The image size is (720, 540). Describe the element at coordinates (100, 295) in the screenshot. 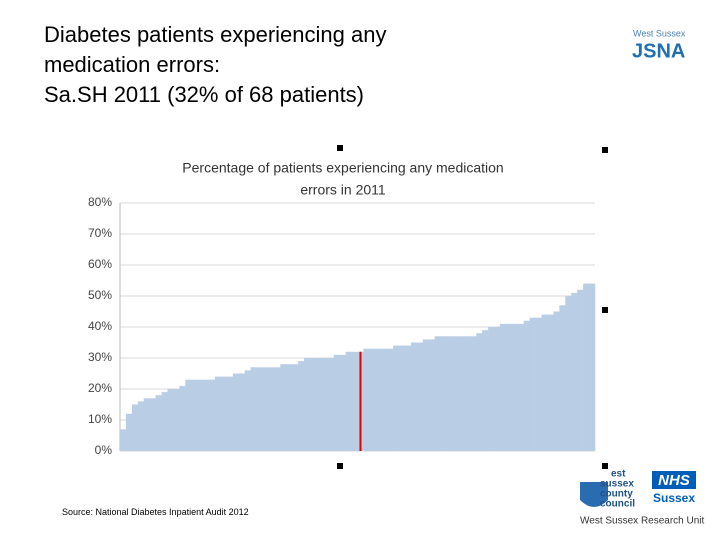

I see `y-tick-label: 50%` at that location.